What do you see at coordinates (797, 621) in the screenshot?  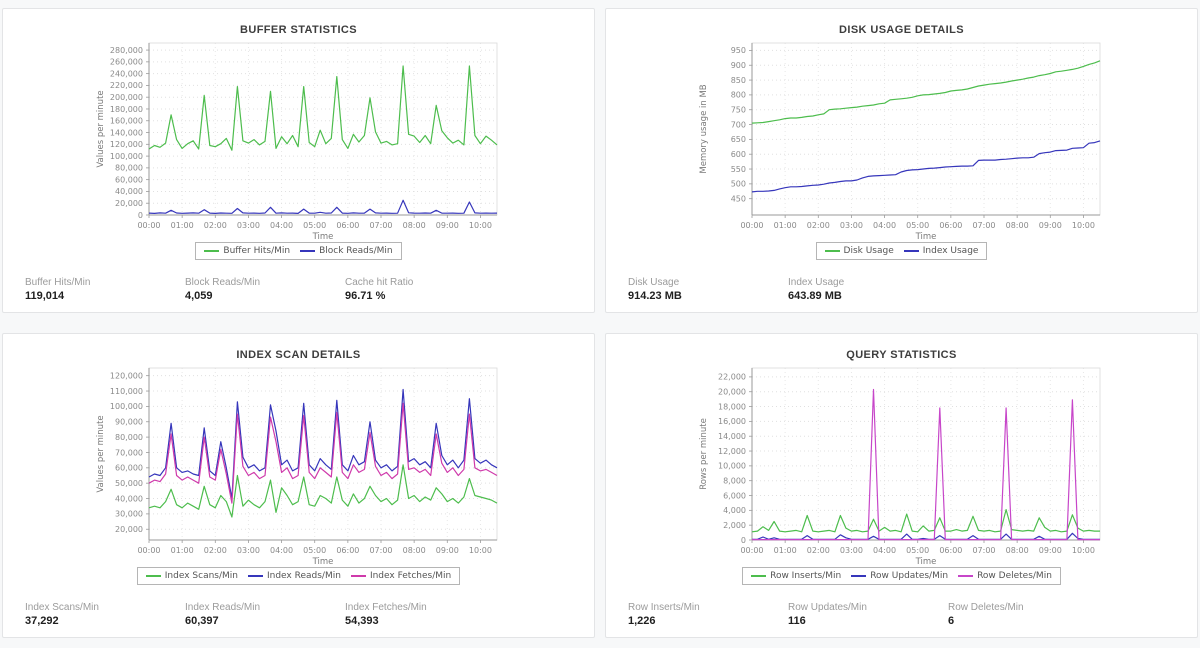 I see `stat-value: 116` at bounding box center [797, 621].